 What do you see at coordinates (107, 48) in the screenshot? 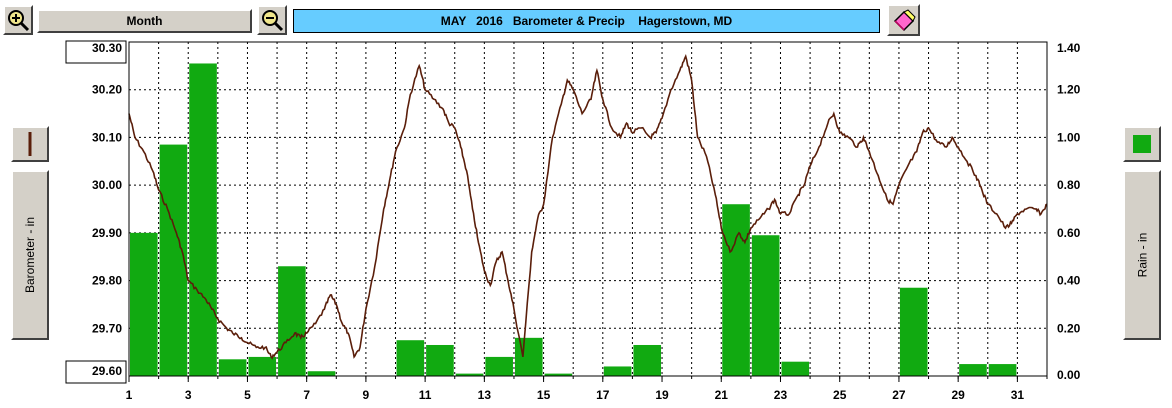
I see `left-axis-tick-label: 30.30` at bounding box center [107, 48].